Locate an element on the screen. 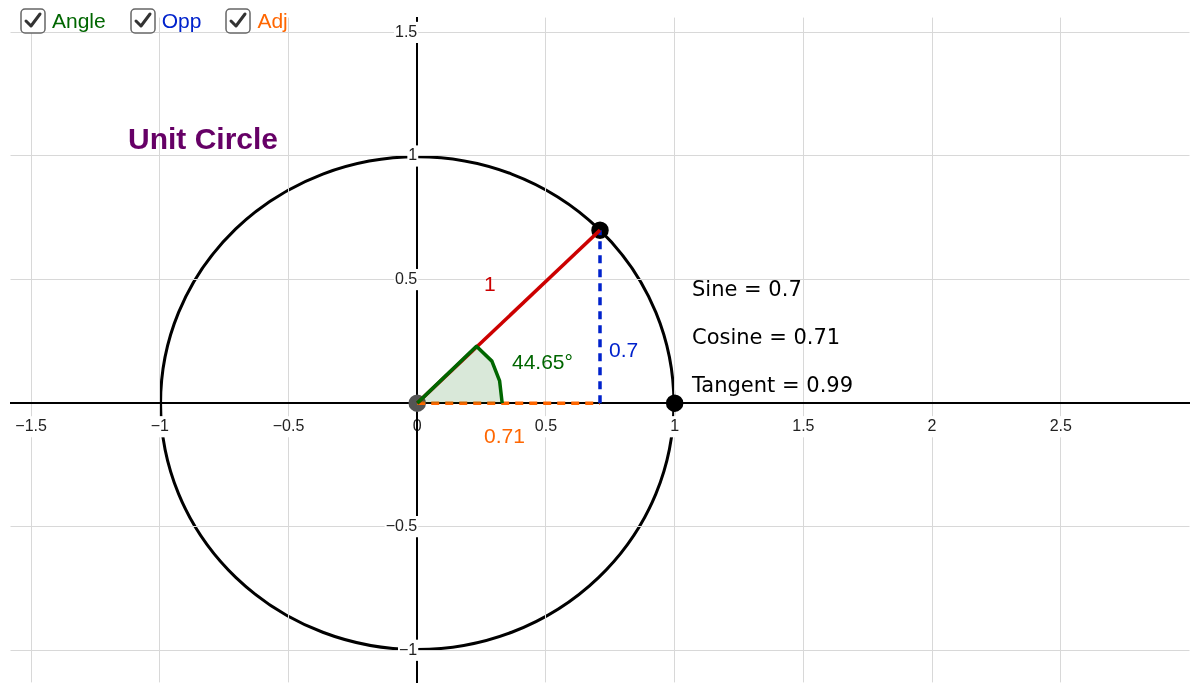 The image size is (1200, 700). x-tick-label: −0.5 is located at coordinates (288, 426).